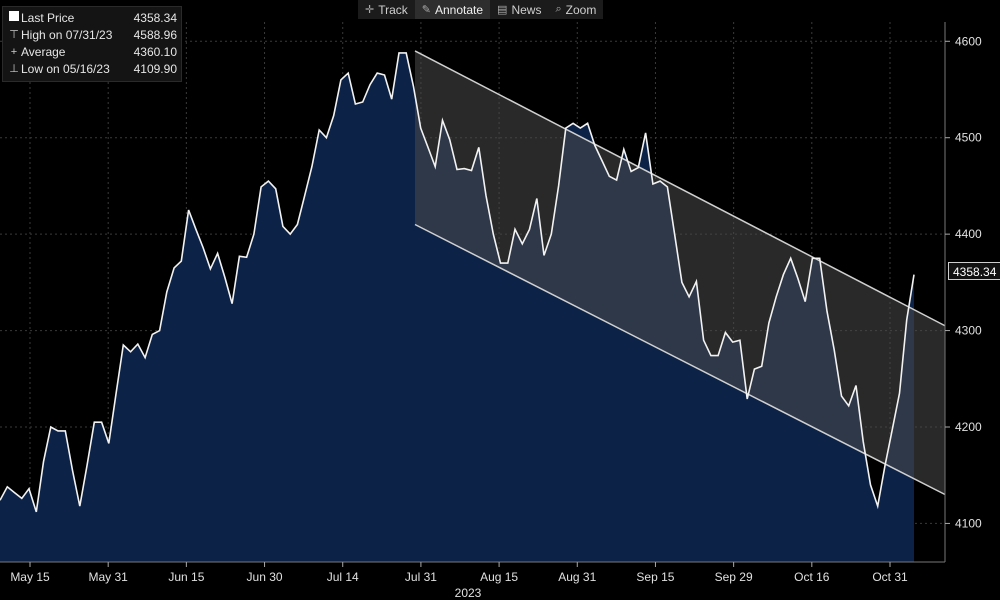  What do you see at coordinates (65, 69) in the screenshot?
I see `low-label: Low on 05/16/23` at bounding box center [65, 69].